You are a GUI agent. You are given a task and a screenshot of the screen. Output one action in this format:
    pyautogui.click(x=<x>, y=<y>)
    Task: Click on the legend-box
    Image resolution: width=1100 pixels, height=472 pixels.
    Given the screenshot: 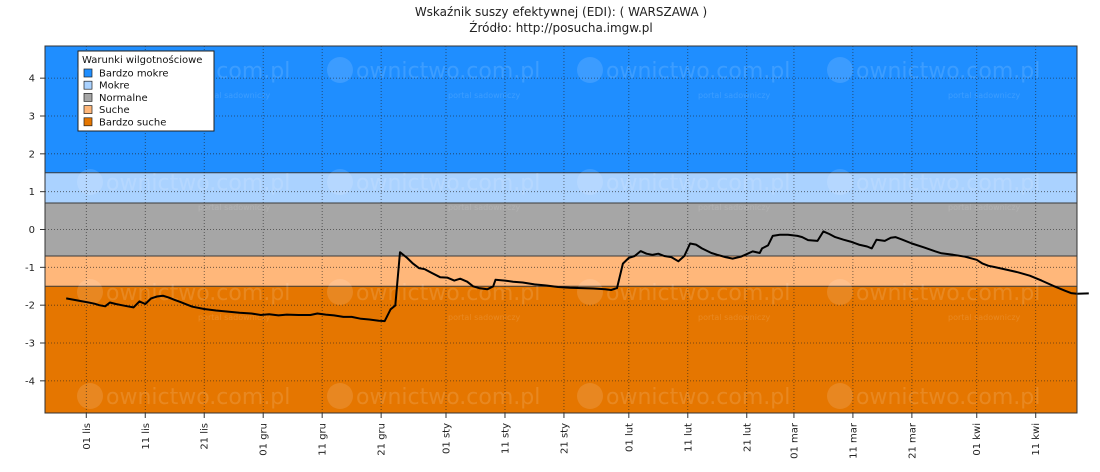 What is the action you would take?
    pyautogui.click(x=146, y=91)
    